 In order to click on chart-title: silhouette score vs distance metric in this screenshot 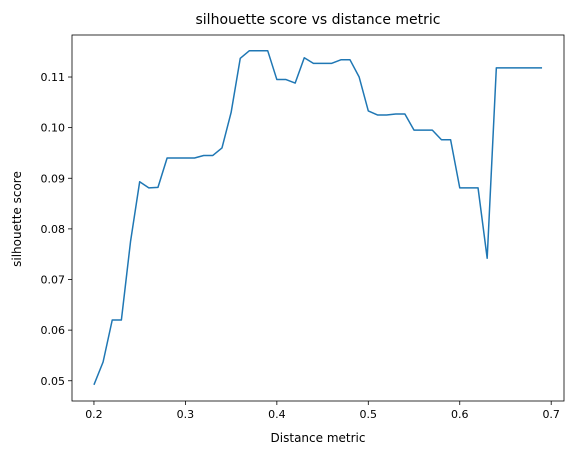, I will do `click(318, 20)`.